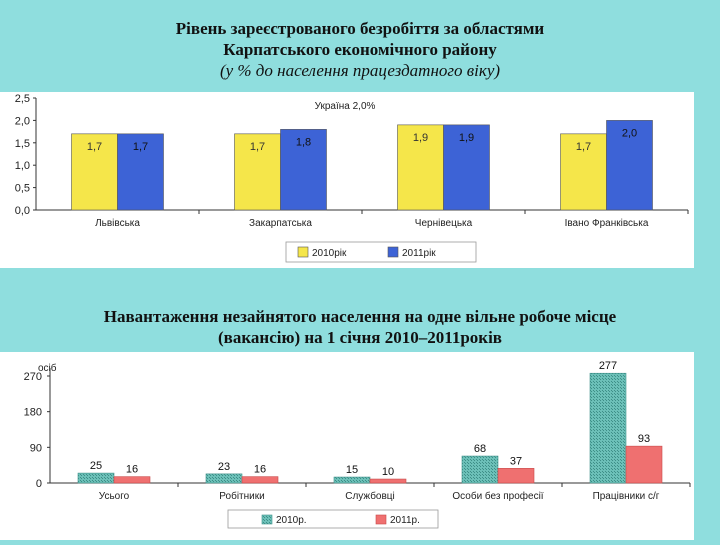 The image size is (720, 545). What do you see at coordinates (608, 366) in the screenshot?
I see `chart2-data-label: 277` at bounding box center [608, 366].